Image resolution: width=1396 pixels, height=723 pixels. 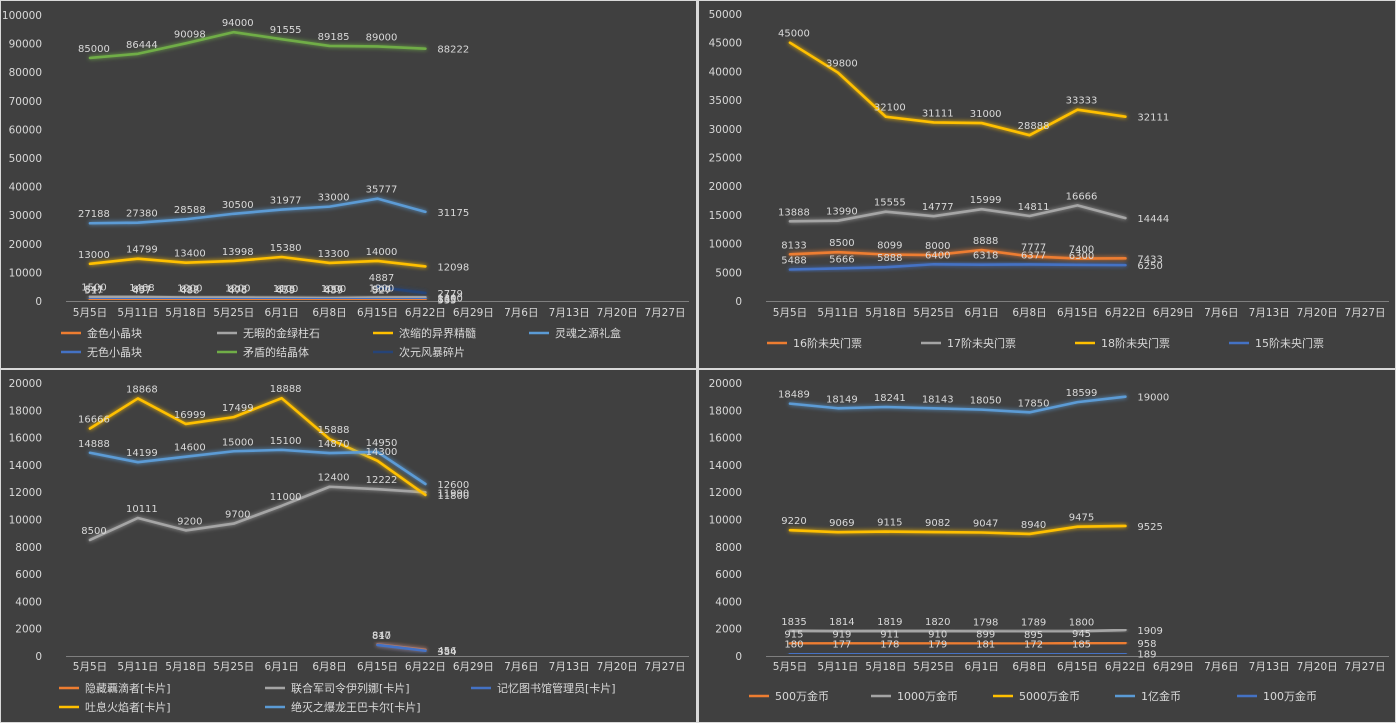 I want to click on y-tick-label: 5000, so click(x=728, y=273).